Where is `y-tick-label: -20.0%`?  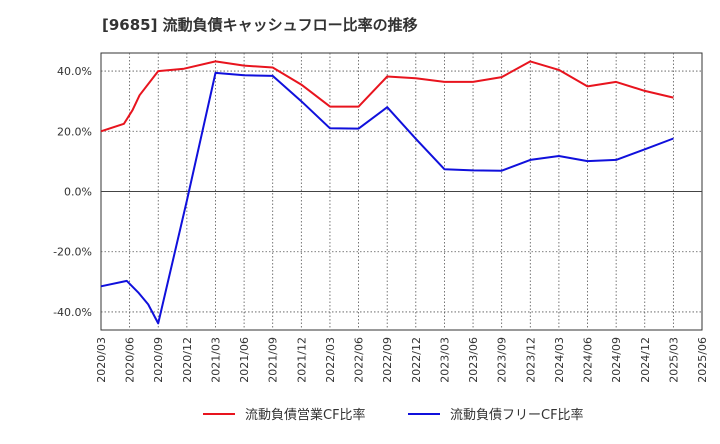
y-tick-label: -20.0% is located at coordinates (72, 252).